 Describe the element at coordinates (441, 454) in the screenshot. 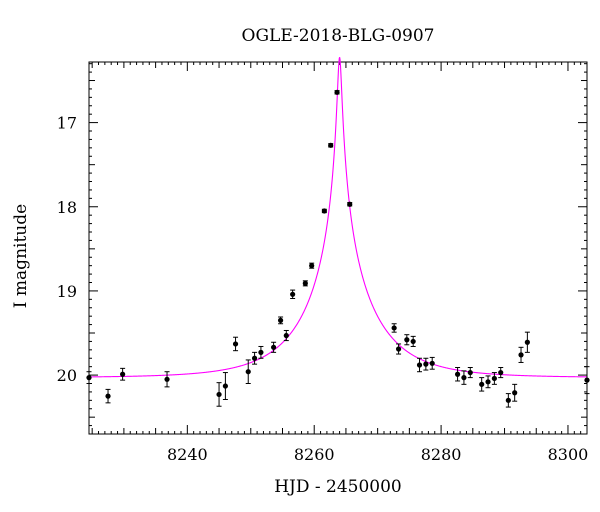

I see `x-tick-label: 8280` at that location.